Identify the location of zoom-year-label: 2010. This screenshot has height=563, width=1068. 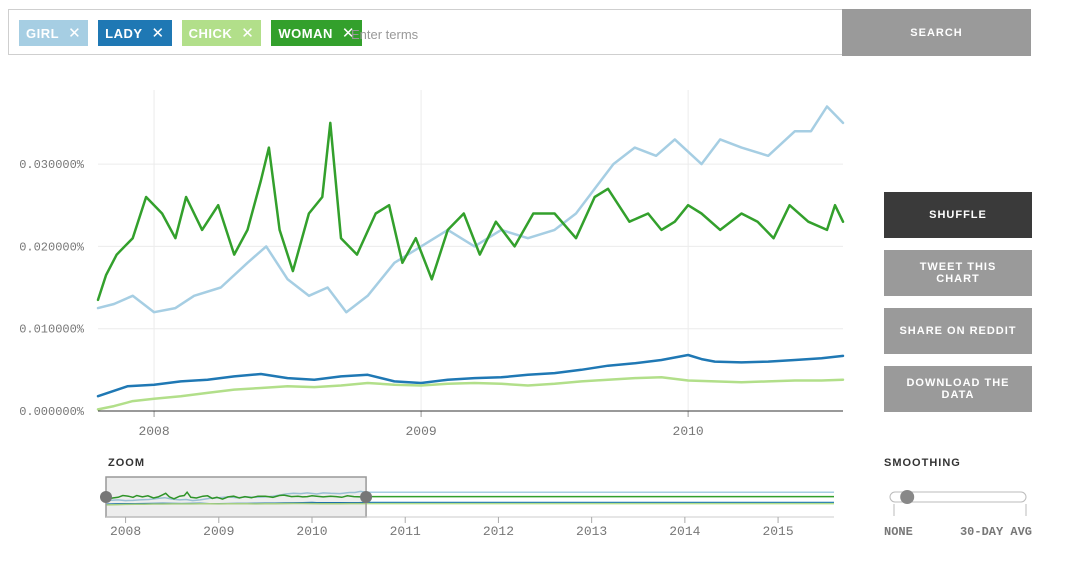
(311, 531).